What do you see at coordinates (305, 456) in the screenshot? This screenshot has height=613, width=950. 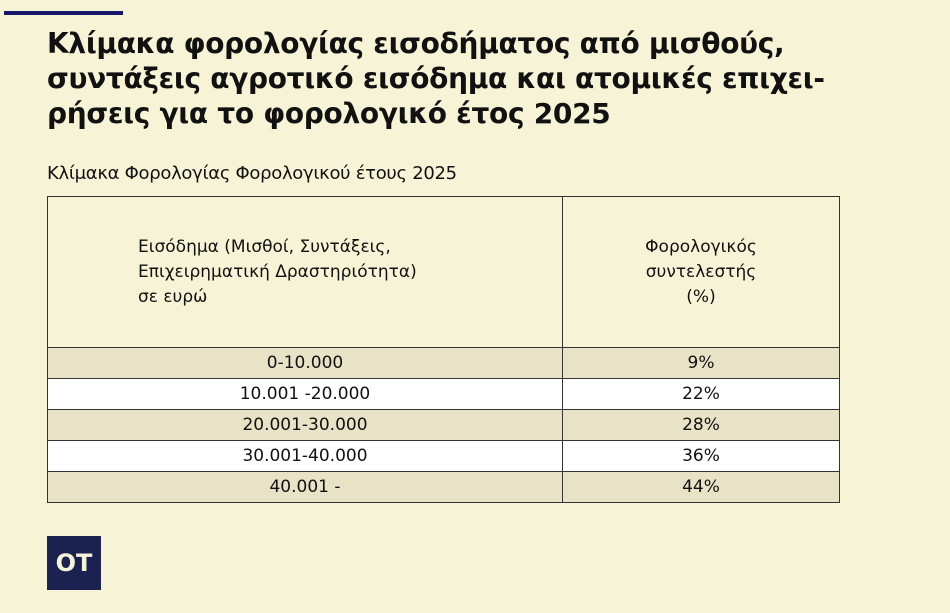 I see `income-cell: 30.001-40.000` at bounding box center [305, 456].